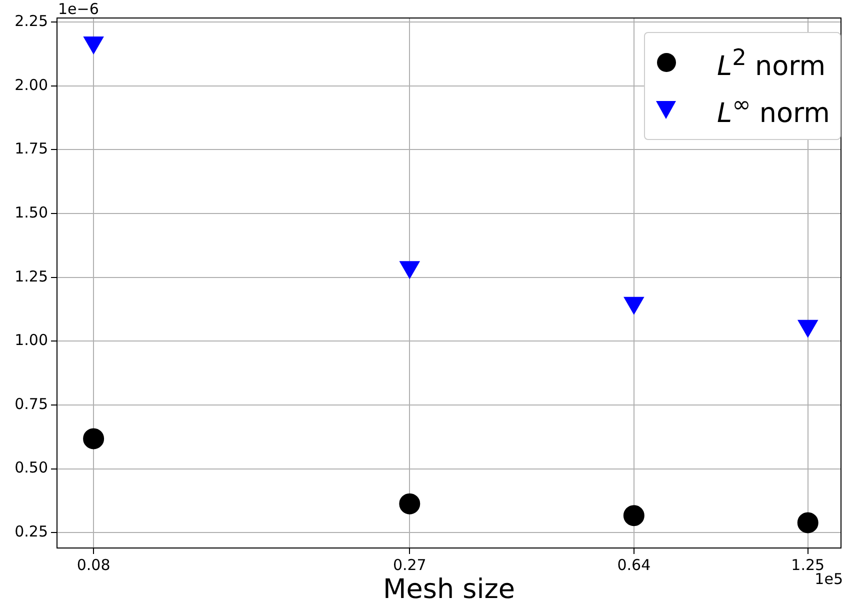 The width and height of the screenshot is (853, 607). I want to click on x-axis-title: Mesh size, so click(449, 589).